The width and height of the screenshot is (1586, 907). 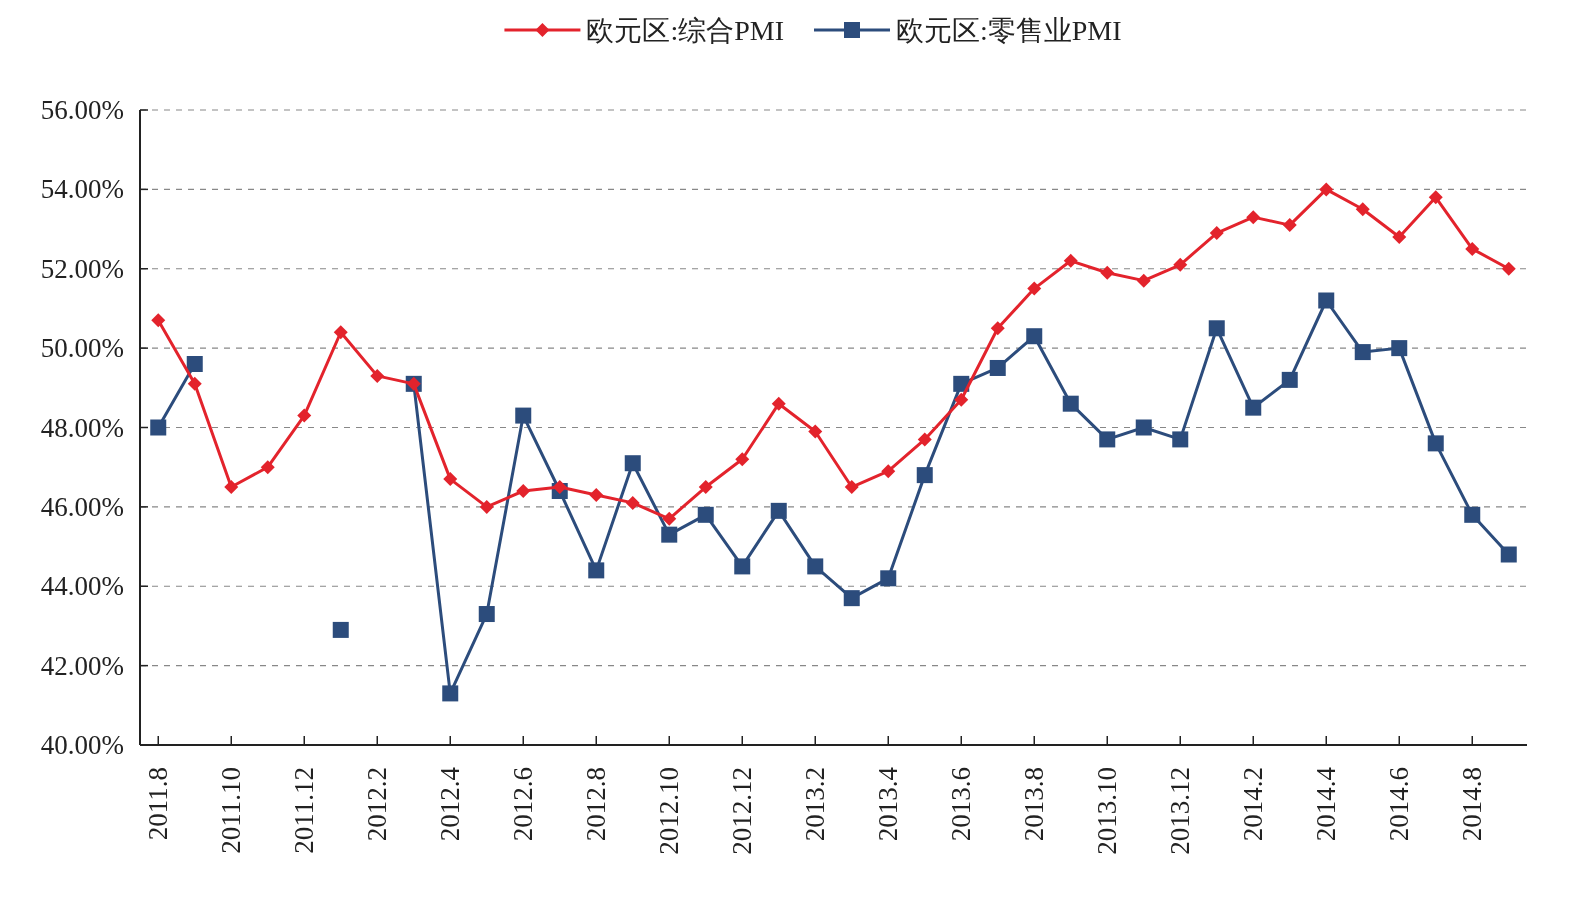 I want to click on y-tick-label: 44.00%, so click(x=82, y=586).